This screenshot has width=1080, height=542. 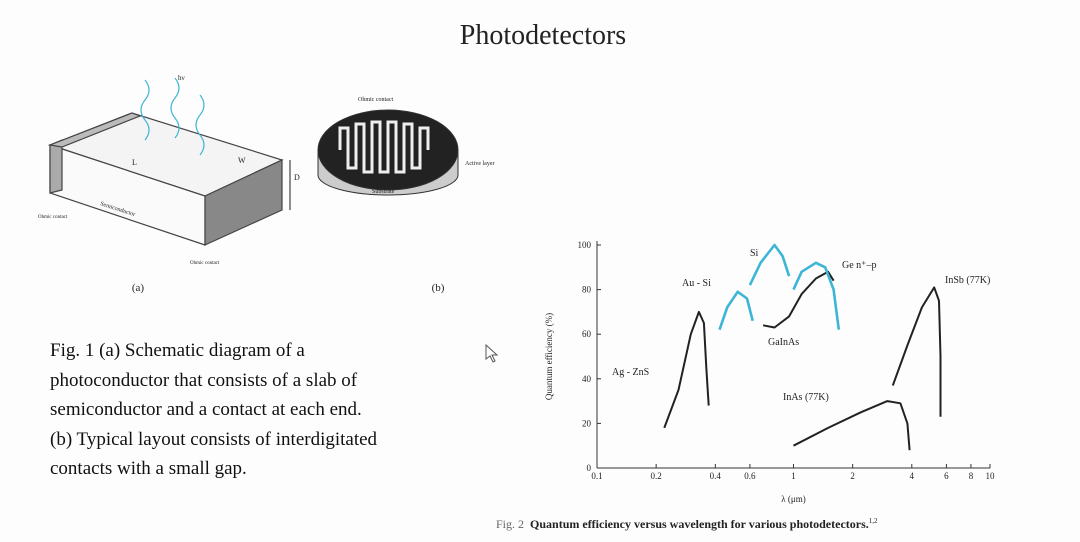 What do you see at coordinates (589, 468) in the screenshot?
I see `y-tick-label: 0` at bounding box center [589, 468].